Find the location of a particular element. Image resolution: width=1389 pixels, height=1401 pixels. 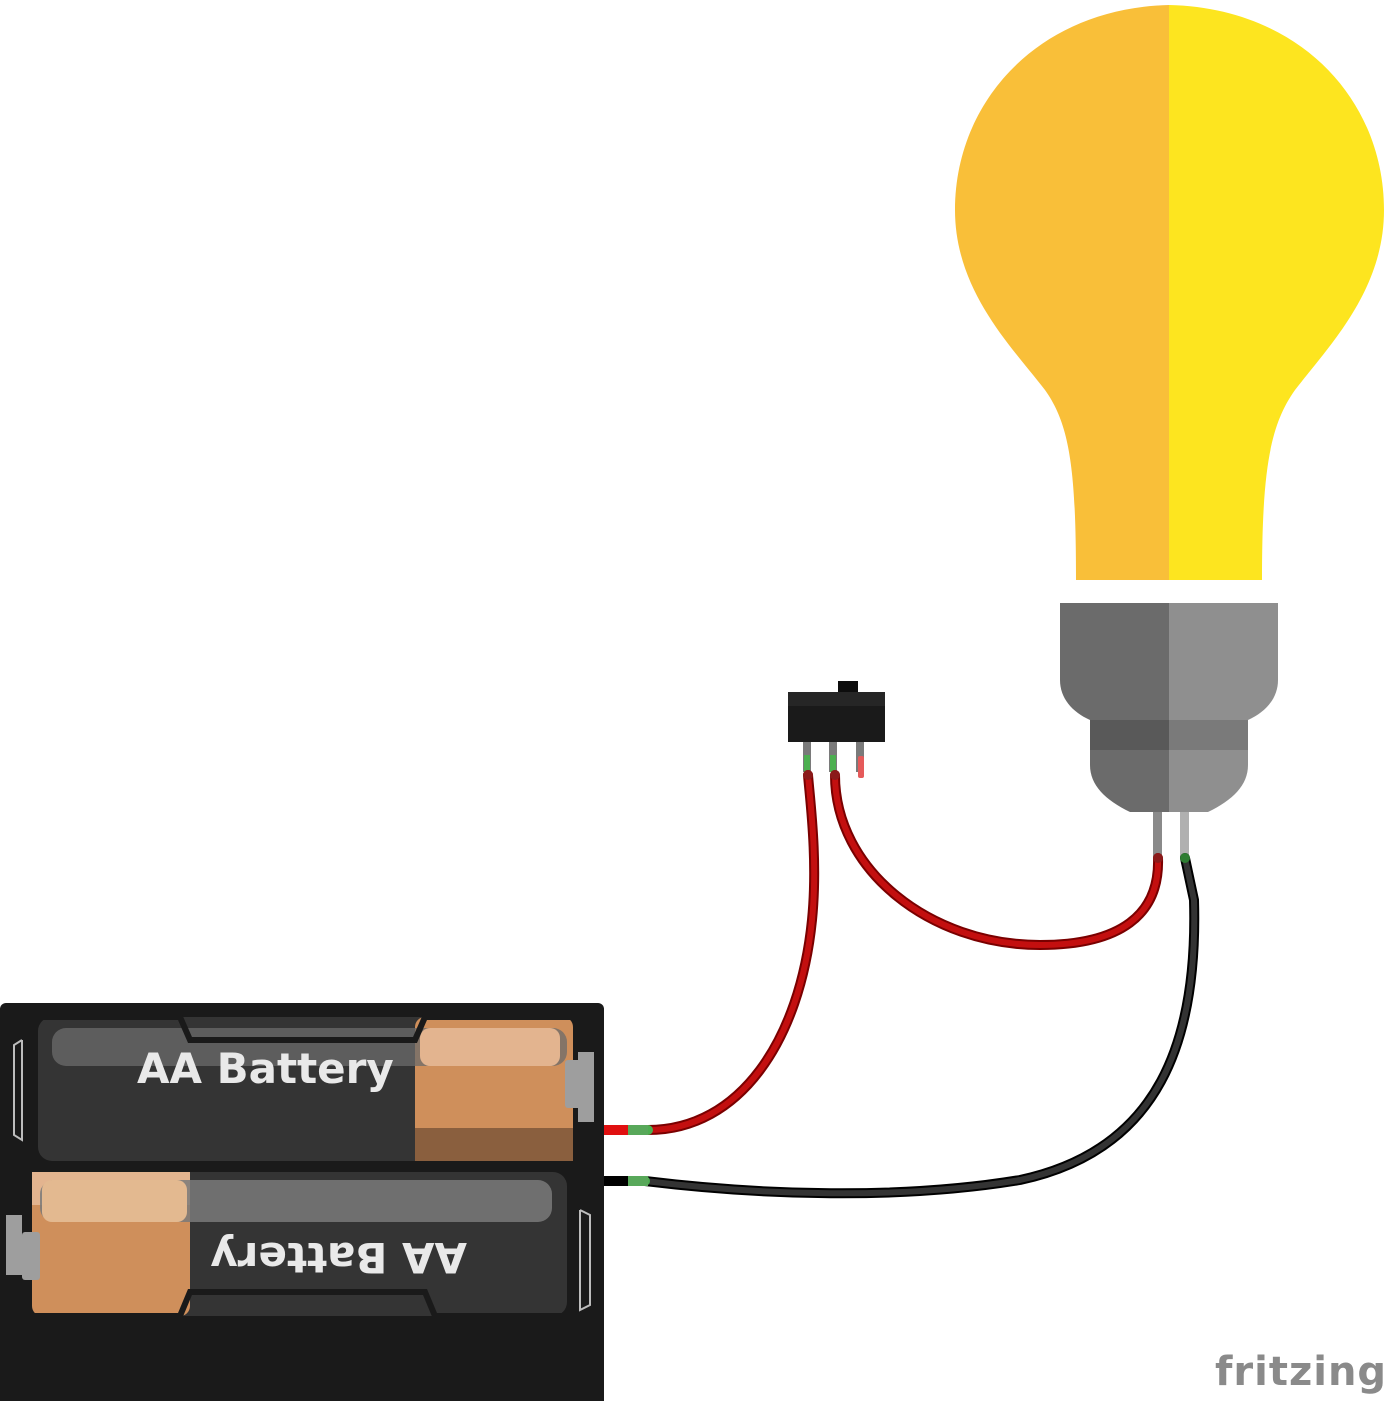

switch-pin-1-marker is located at coordinates (807, 763).